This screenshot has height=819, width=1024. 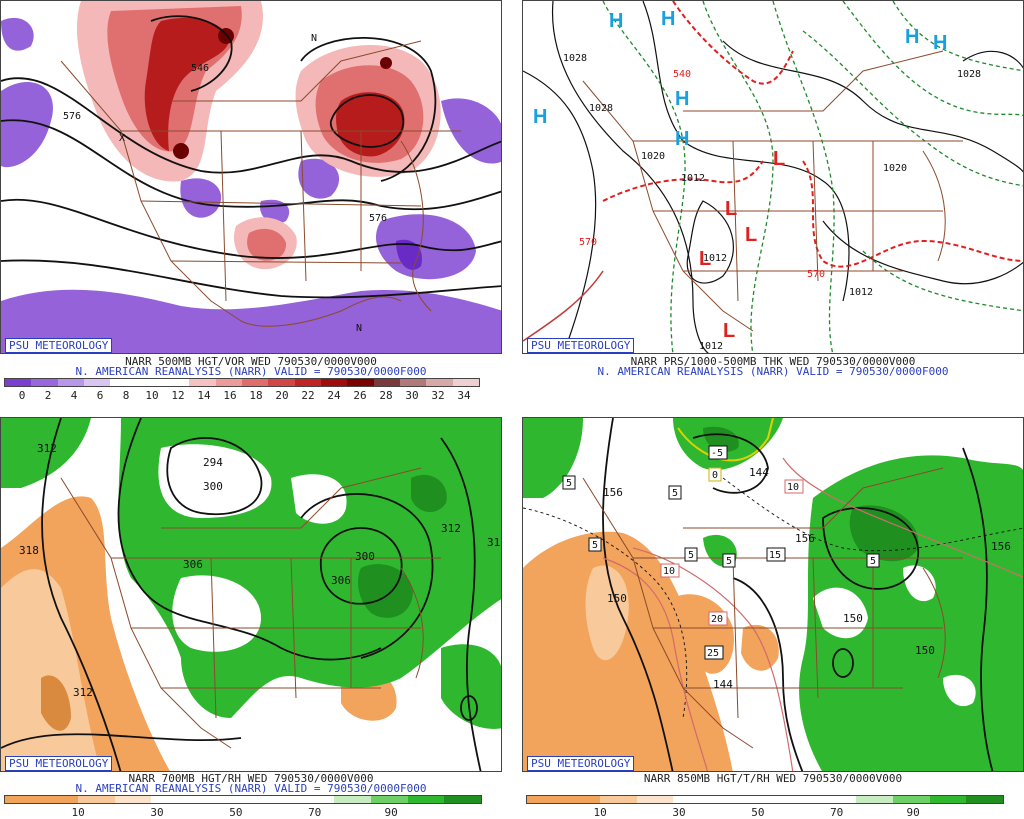 I want to click on temp-box: 25, so click(x=714, y=652).